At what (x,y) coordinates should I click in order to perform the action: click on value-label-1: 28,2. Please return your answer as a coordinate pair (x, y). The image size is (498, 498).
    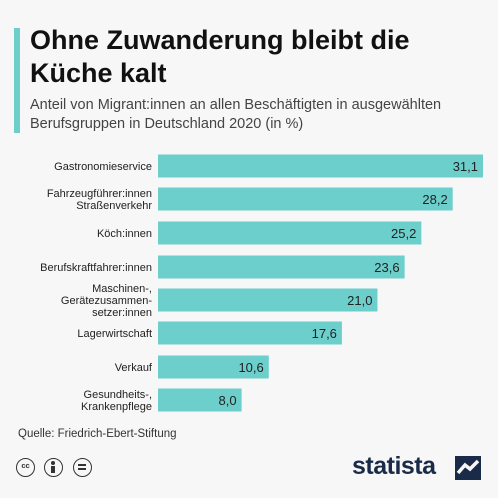
    Looking at the image, I should click on (434, 199).